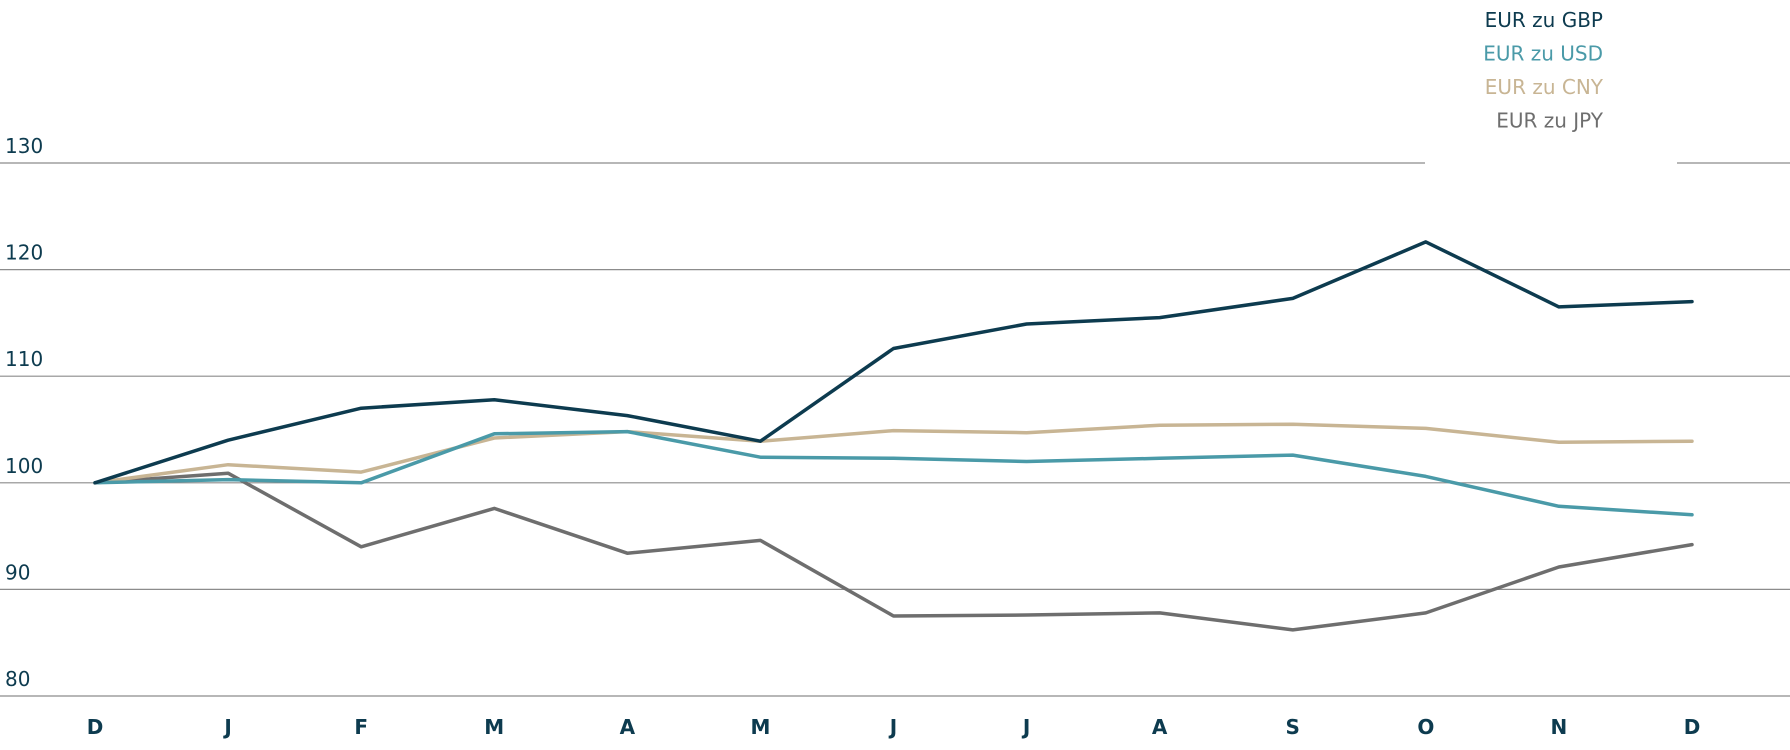  I want to click on x-tick-label: O, so click(1425, 727).